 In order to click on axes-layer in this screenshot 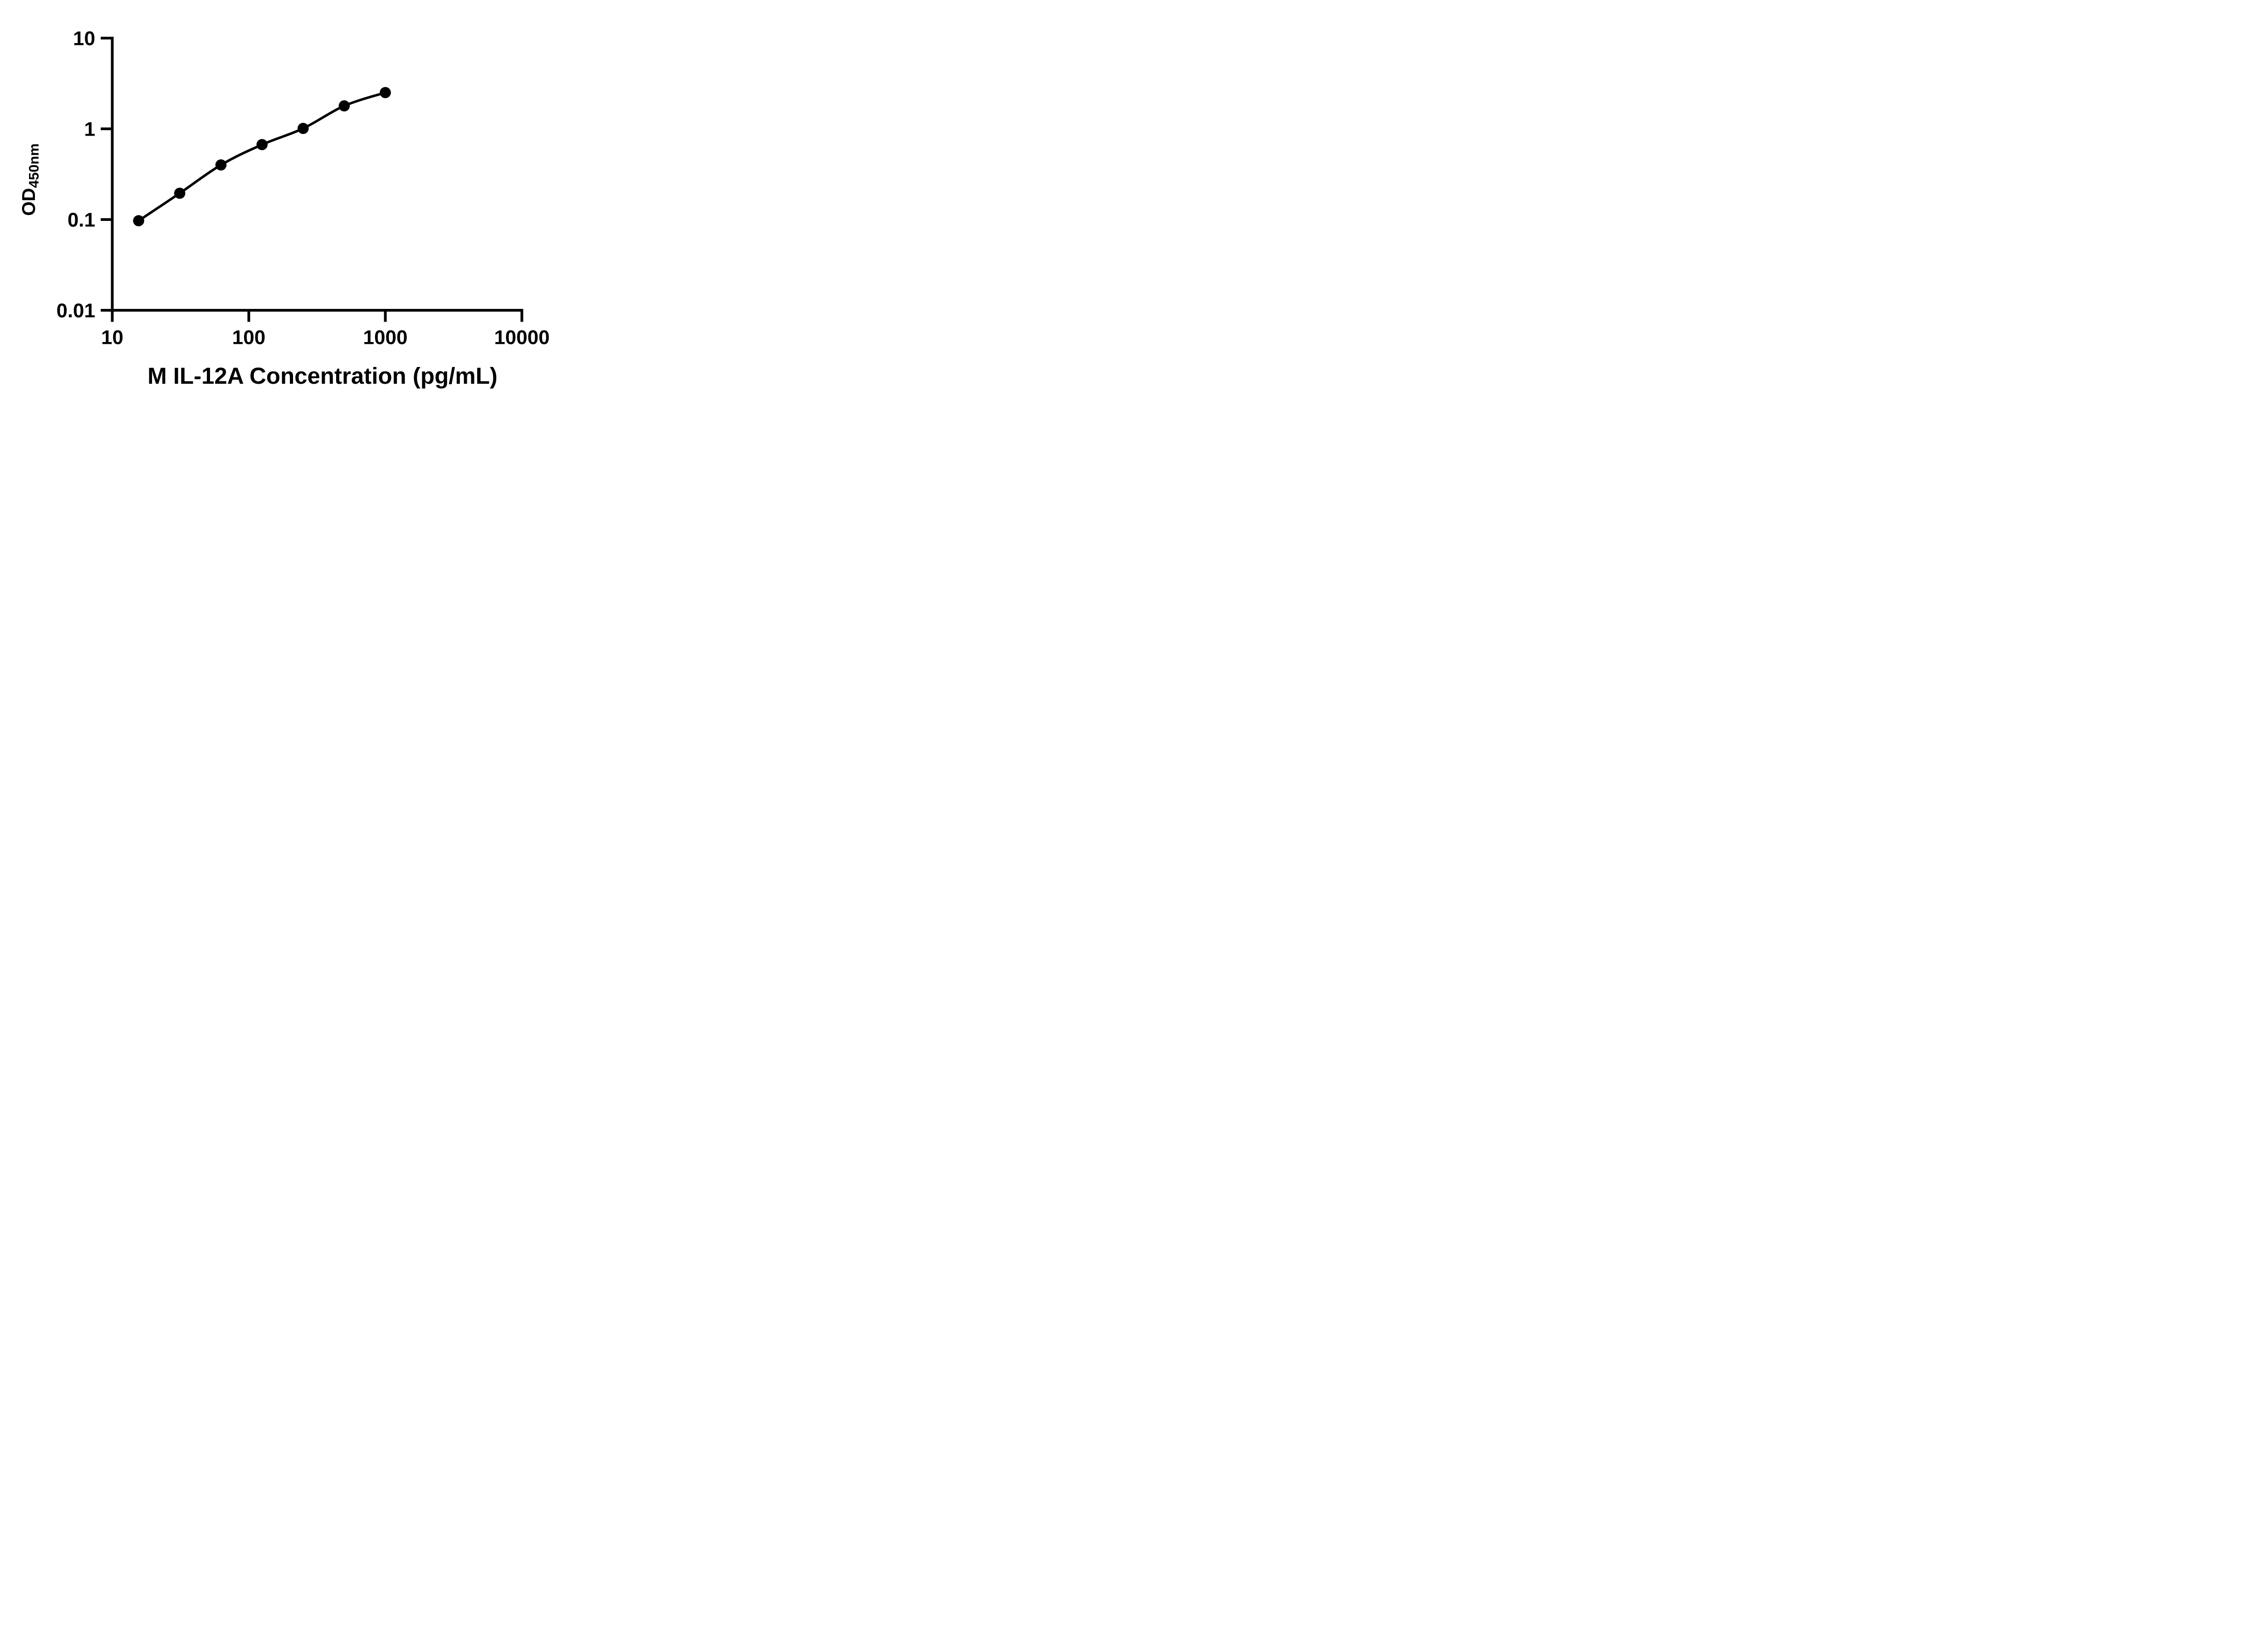, I will do `click(317, 174)`.